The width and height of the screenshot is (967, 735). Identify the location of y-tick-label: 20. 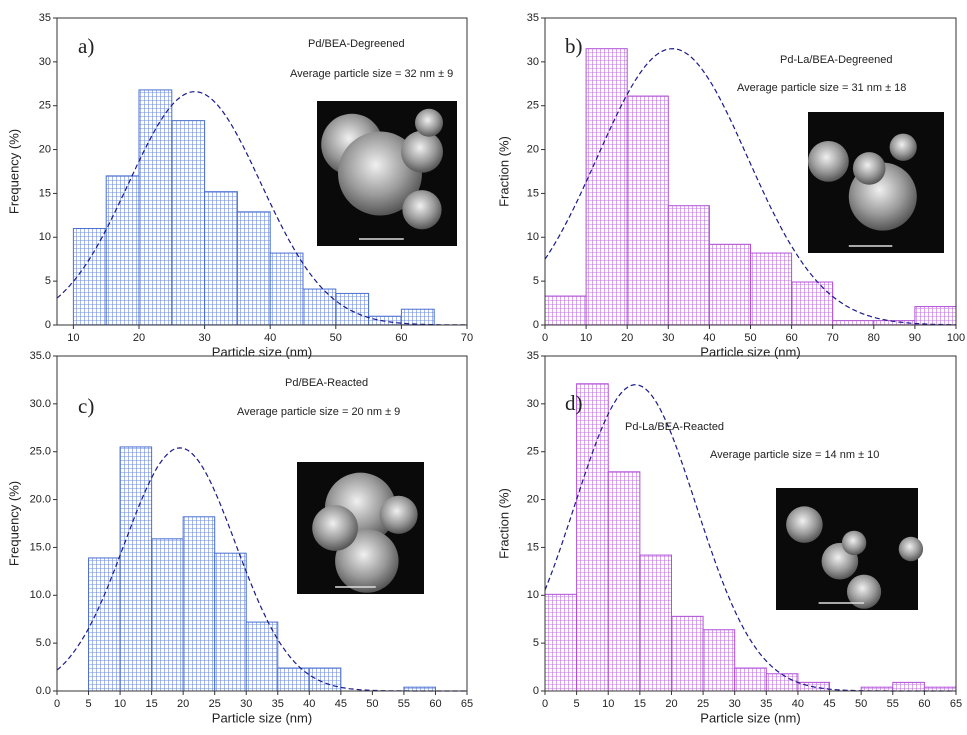
(533, 499).